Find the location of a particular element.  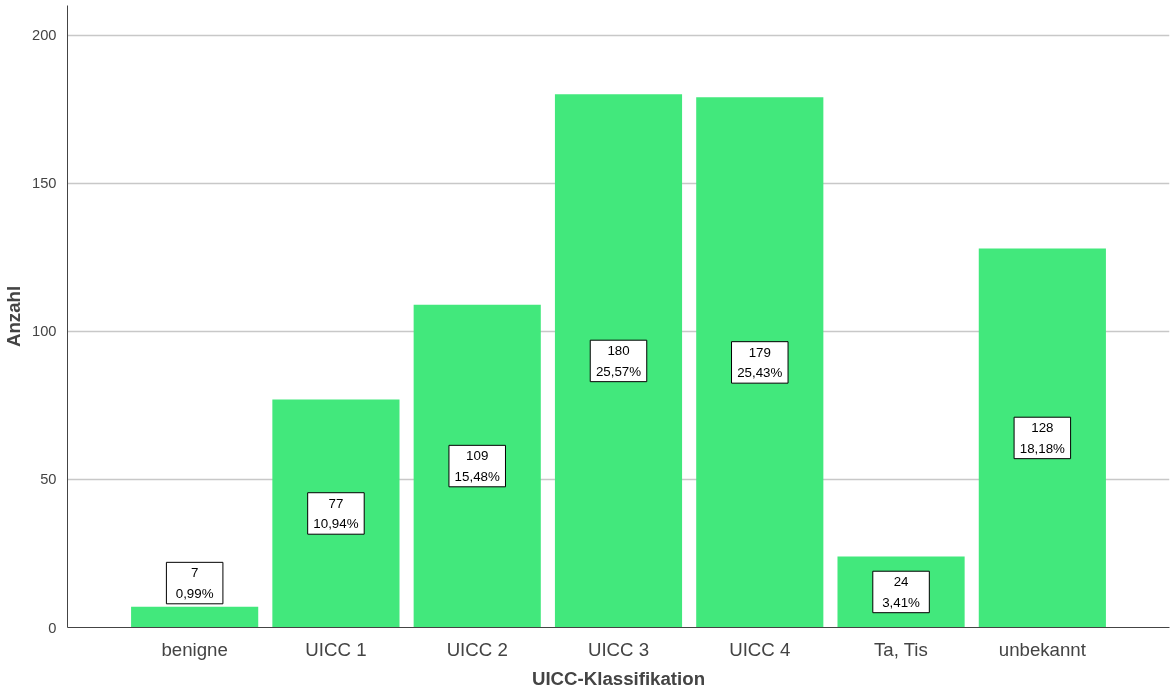

x-tick-label: UICC 2 is located at coordinates (477, 649).